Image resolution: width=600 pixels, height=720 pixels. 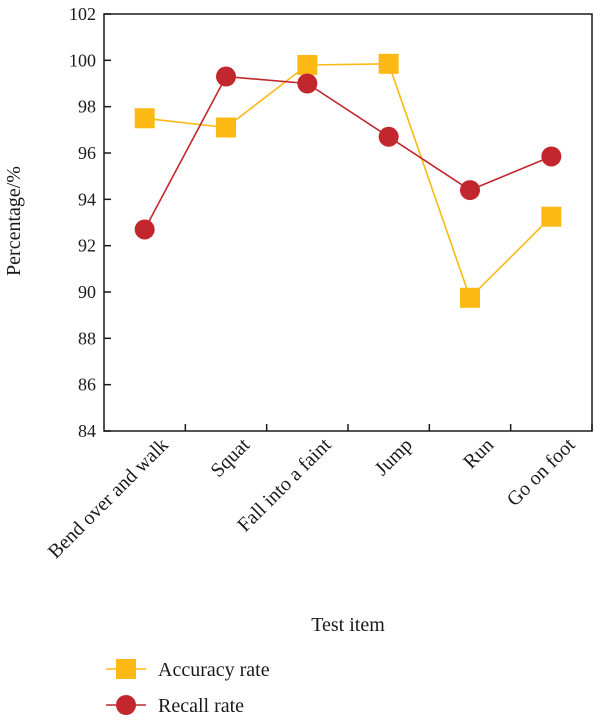 I want to click on x-tick-label: Go on foot, so click(x=541, y=472).